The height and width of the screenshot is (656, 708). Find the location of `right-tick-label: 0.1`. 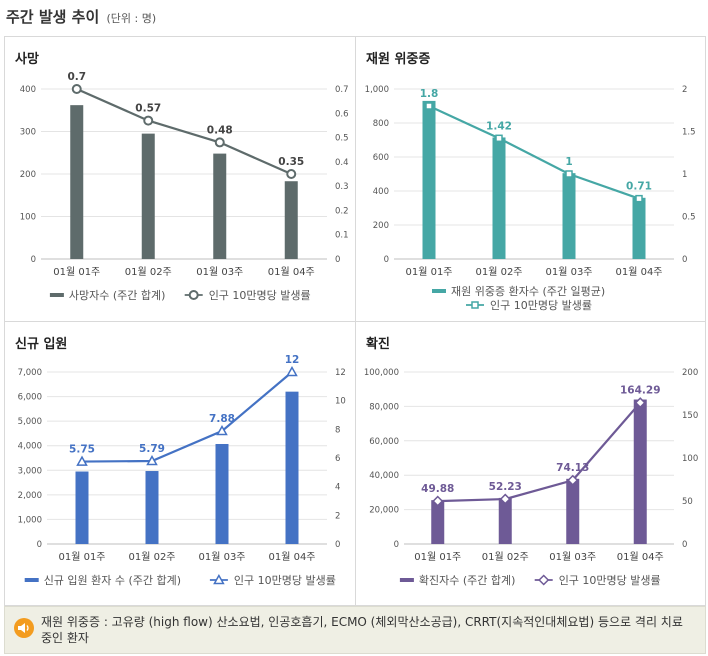

right-tick-label: 0.1 is located at coordinates (342, 236).